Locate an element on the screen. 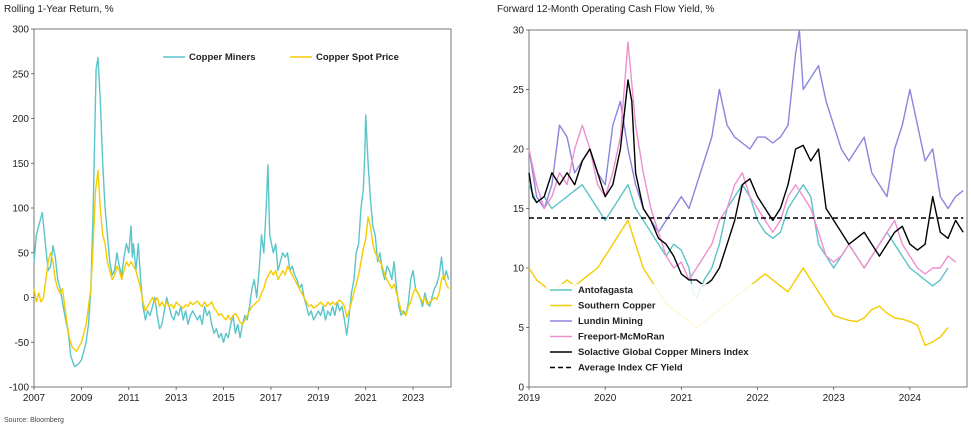 The image size is (971, 430). legend-label-average-index-cf-yield: Average Index CF Yield is located at coordinates (630, 368).